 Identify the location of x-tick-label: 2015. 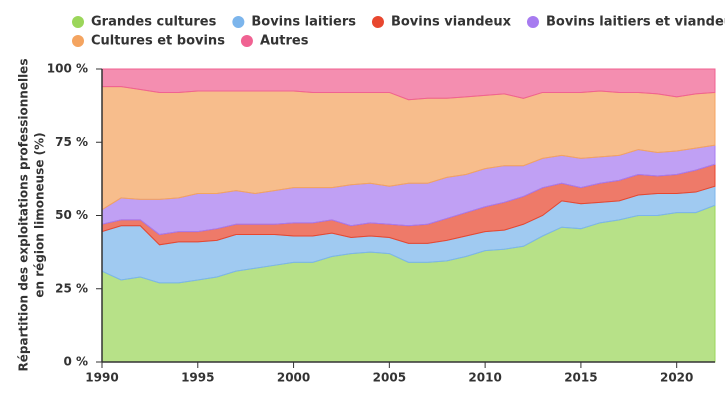
(580, 378).